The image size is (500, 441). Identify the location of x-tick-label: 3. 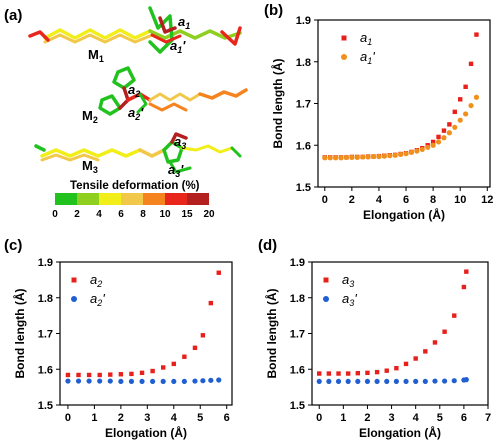
(147, 418).